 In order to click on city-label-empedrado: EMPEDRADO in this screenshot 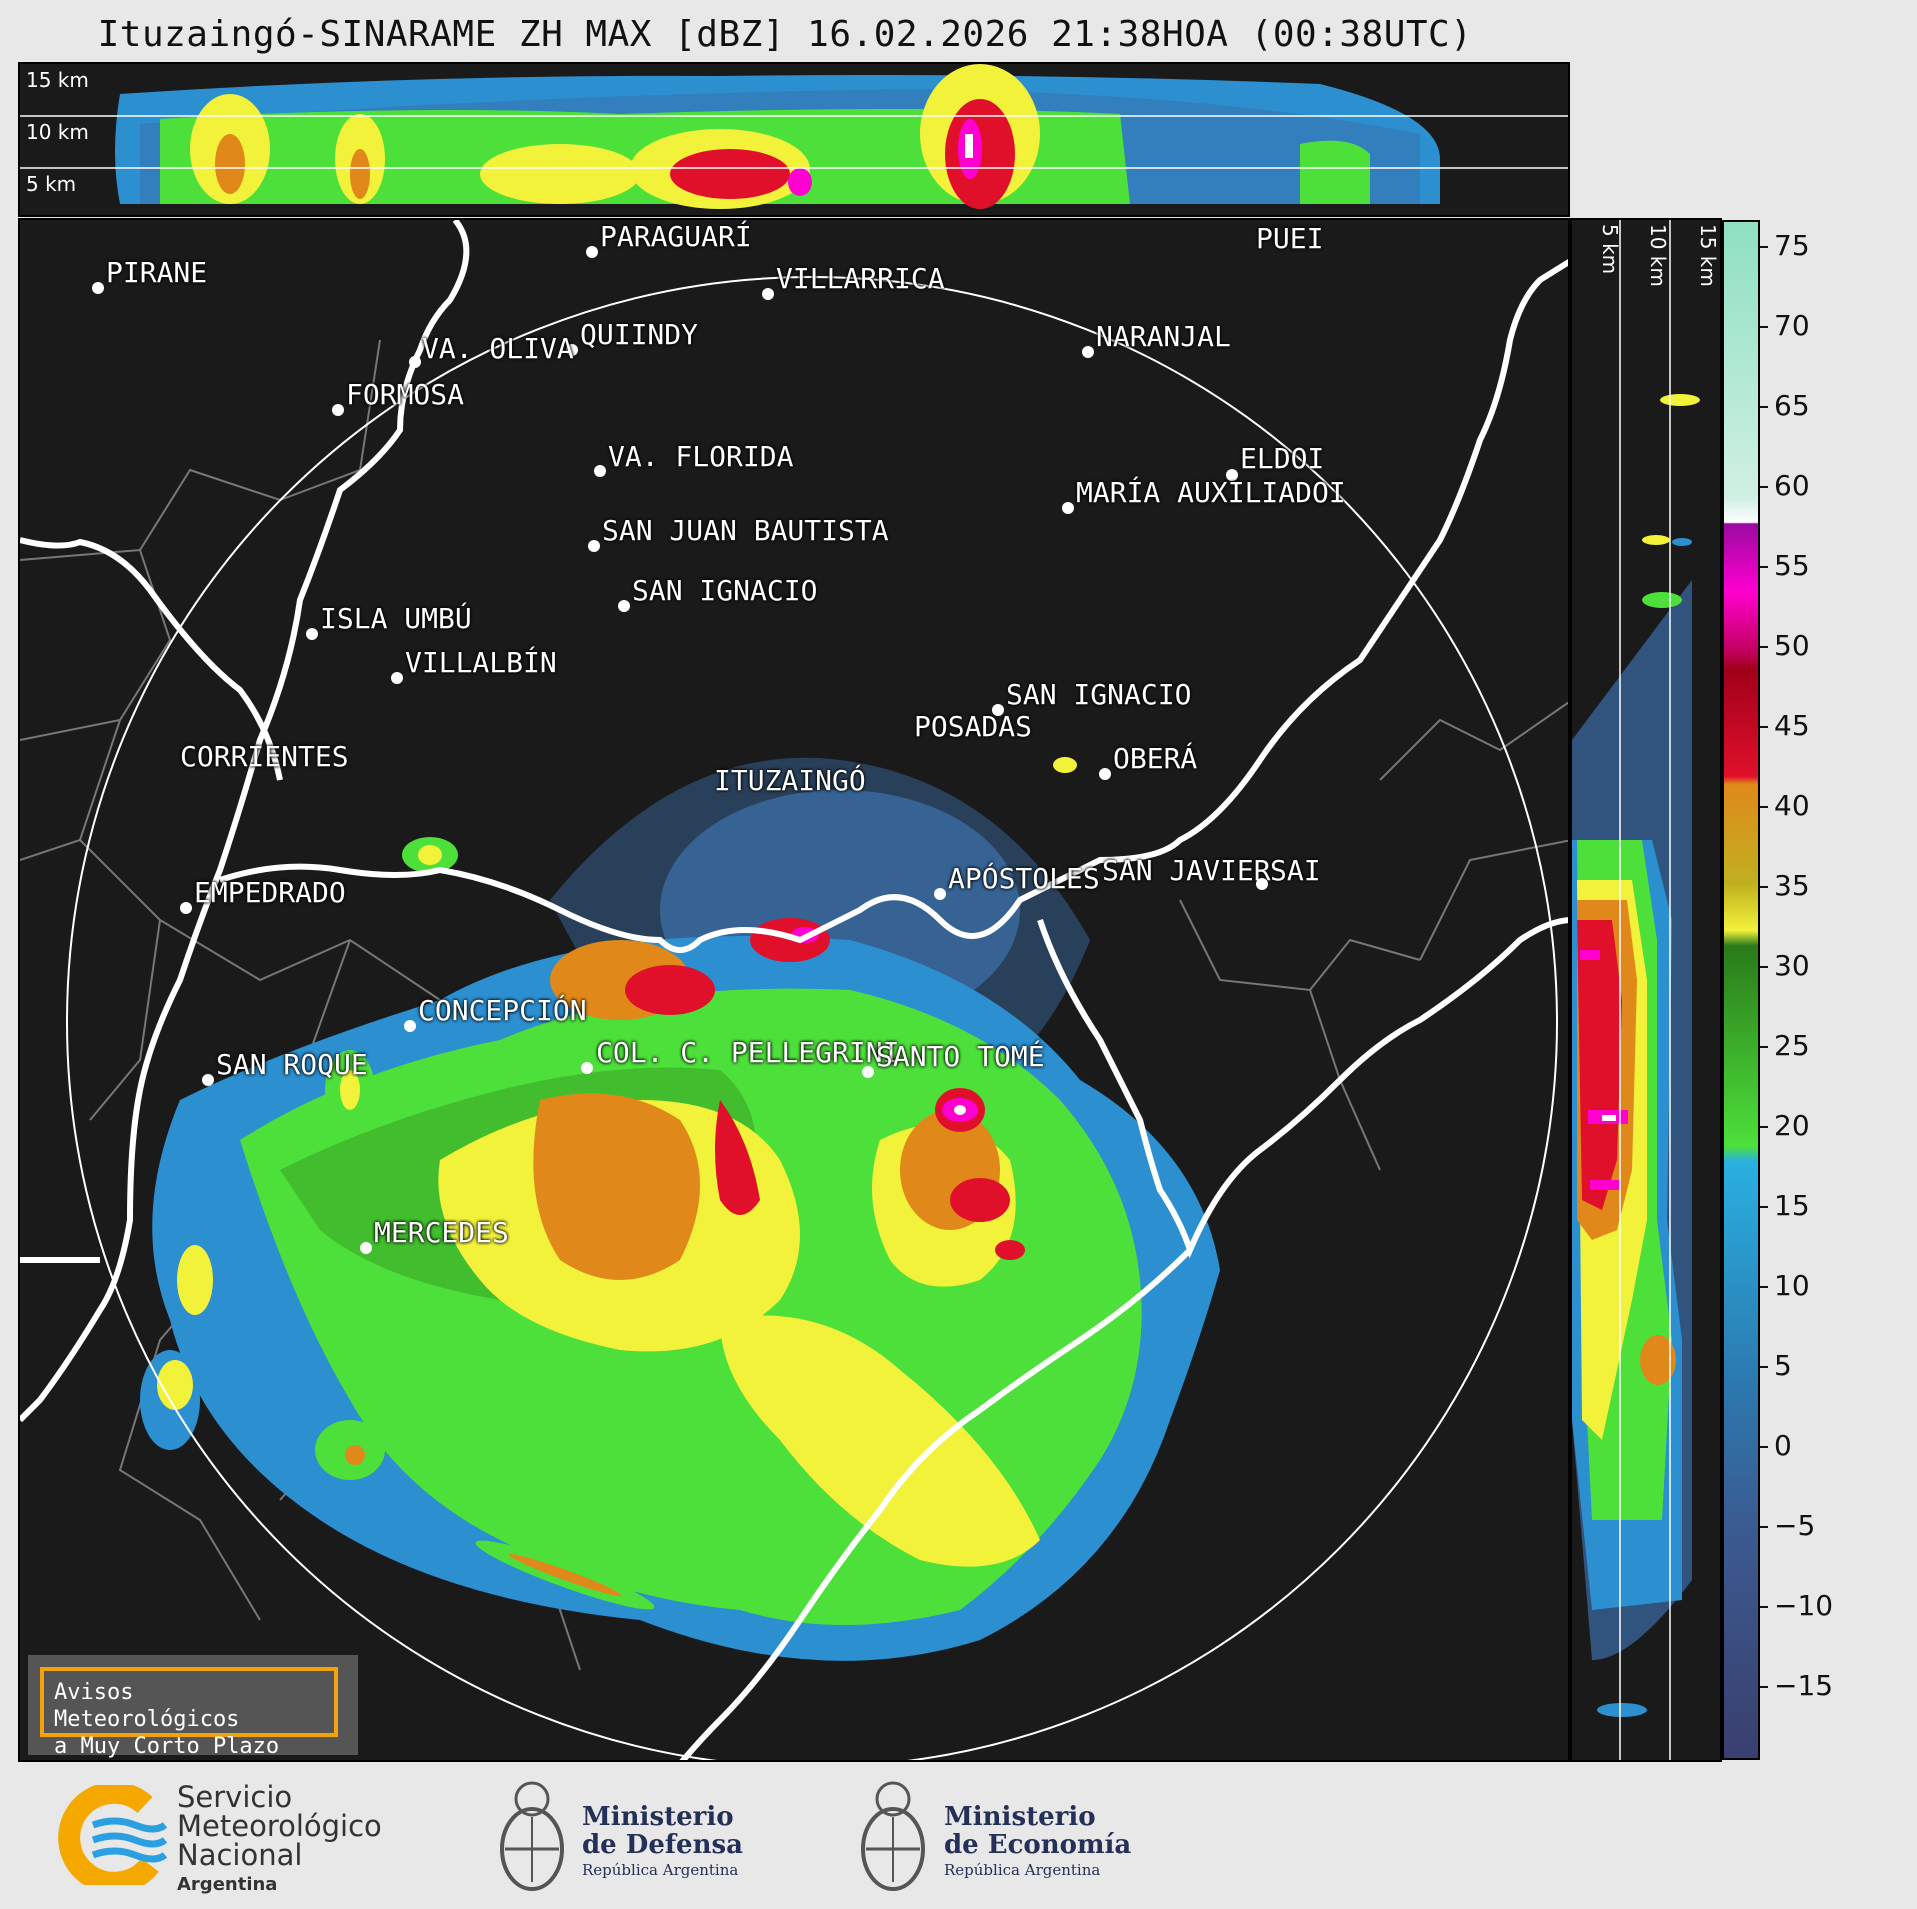, I will do `click(270, 892)`.